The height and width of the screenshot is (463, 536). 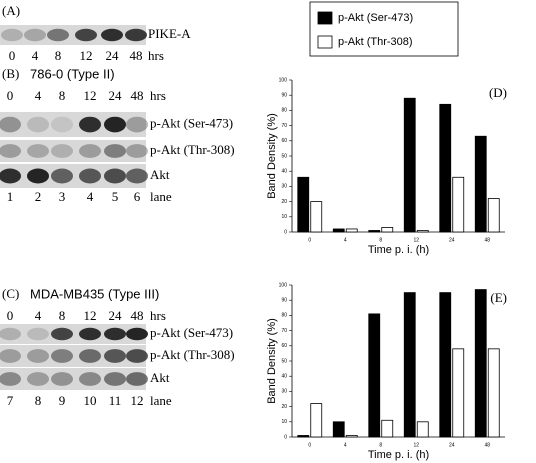 I want to click on time-label: 0, so click(x=10, y=315).